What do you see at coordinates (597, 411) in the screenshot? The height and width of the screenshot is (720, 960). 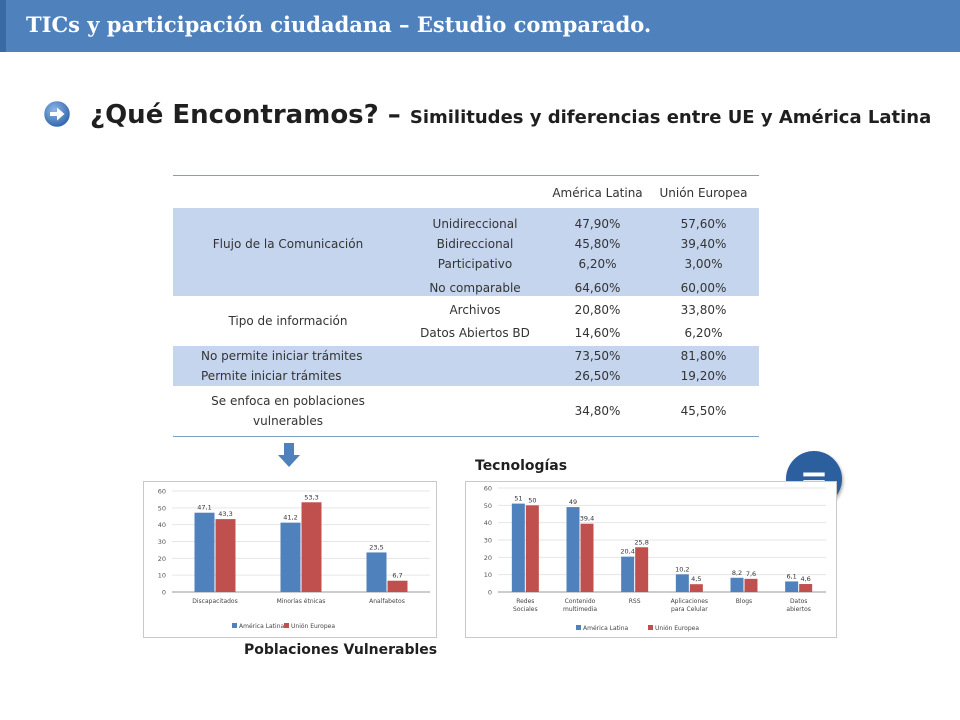 I see `cell-value: 34,80%` at bounding box center [597, 411].